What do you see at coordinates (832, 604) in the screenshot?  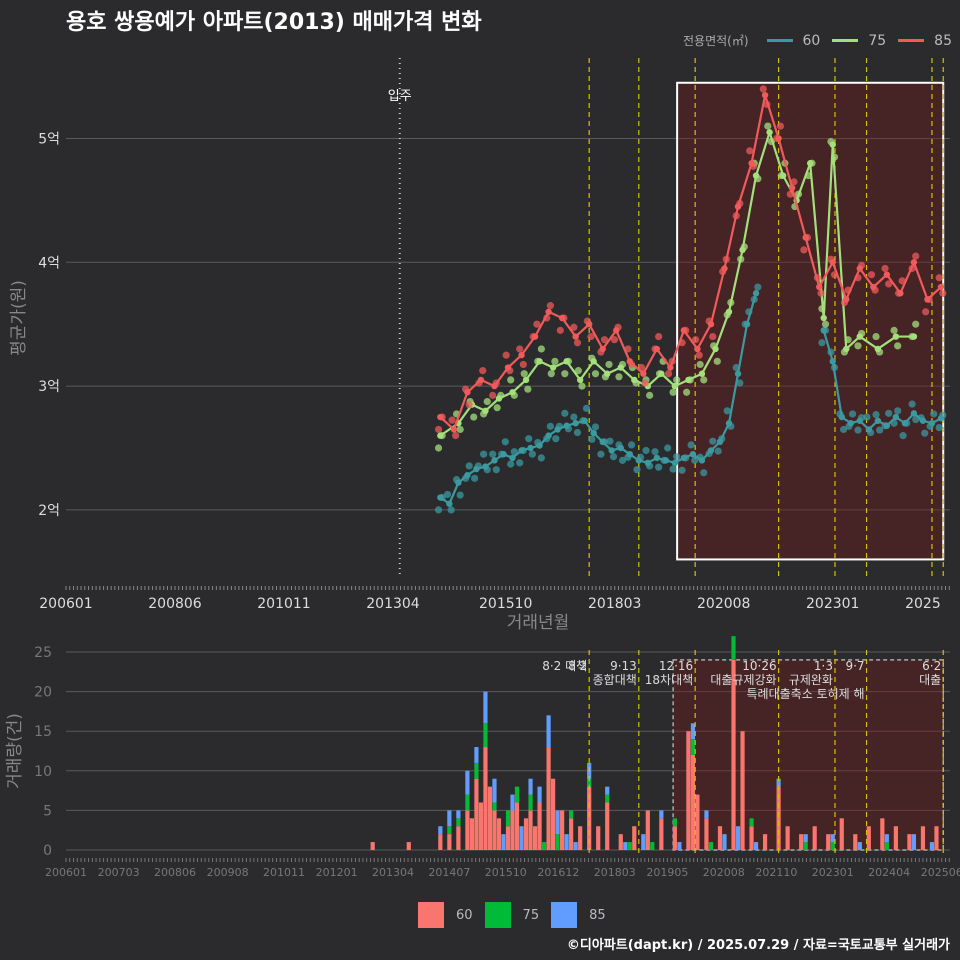 I see `x-tick-label: 202301` at bounding box center [832, 604].